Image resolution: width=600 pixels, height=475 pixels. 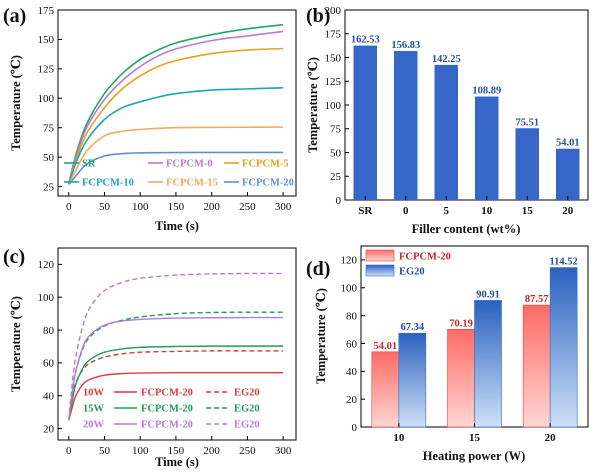 What do you see at coordinates (333, 35) in the screenshot?
I see `b-ytick-label: 175` at bounding box center [333, 35].